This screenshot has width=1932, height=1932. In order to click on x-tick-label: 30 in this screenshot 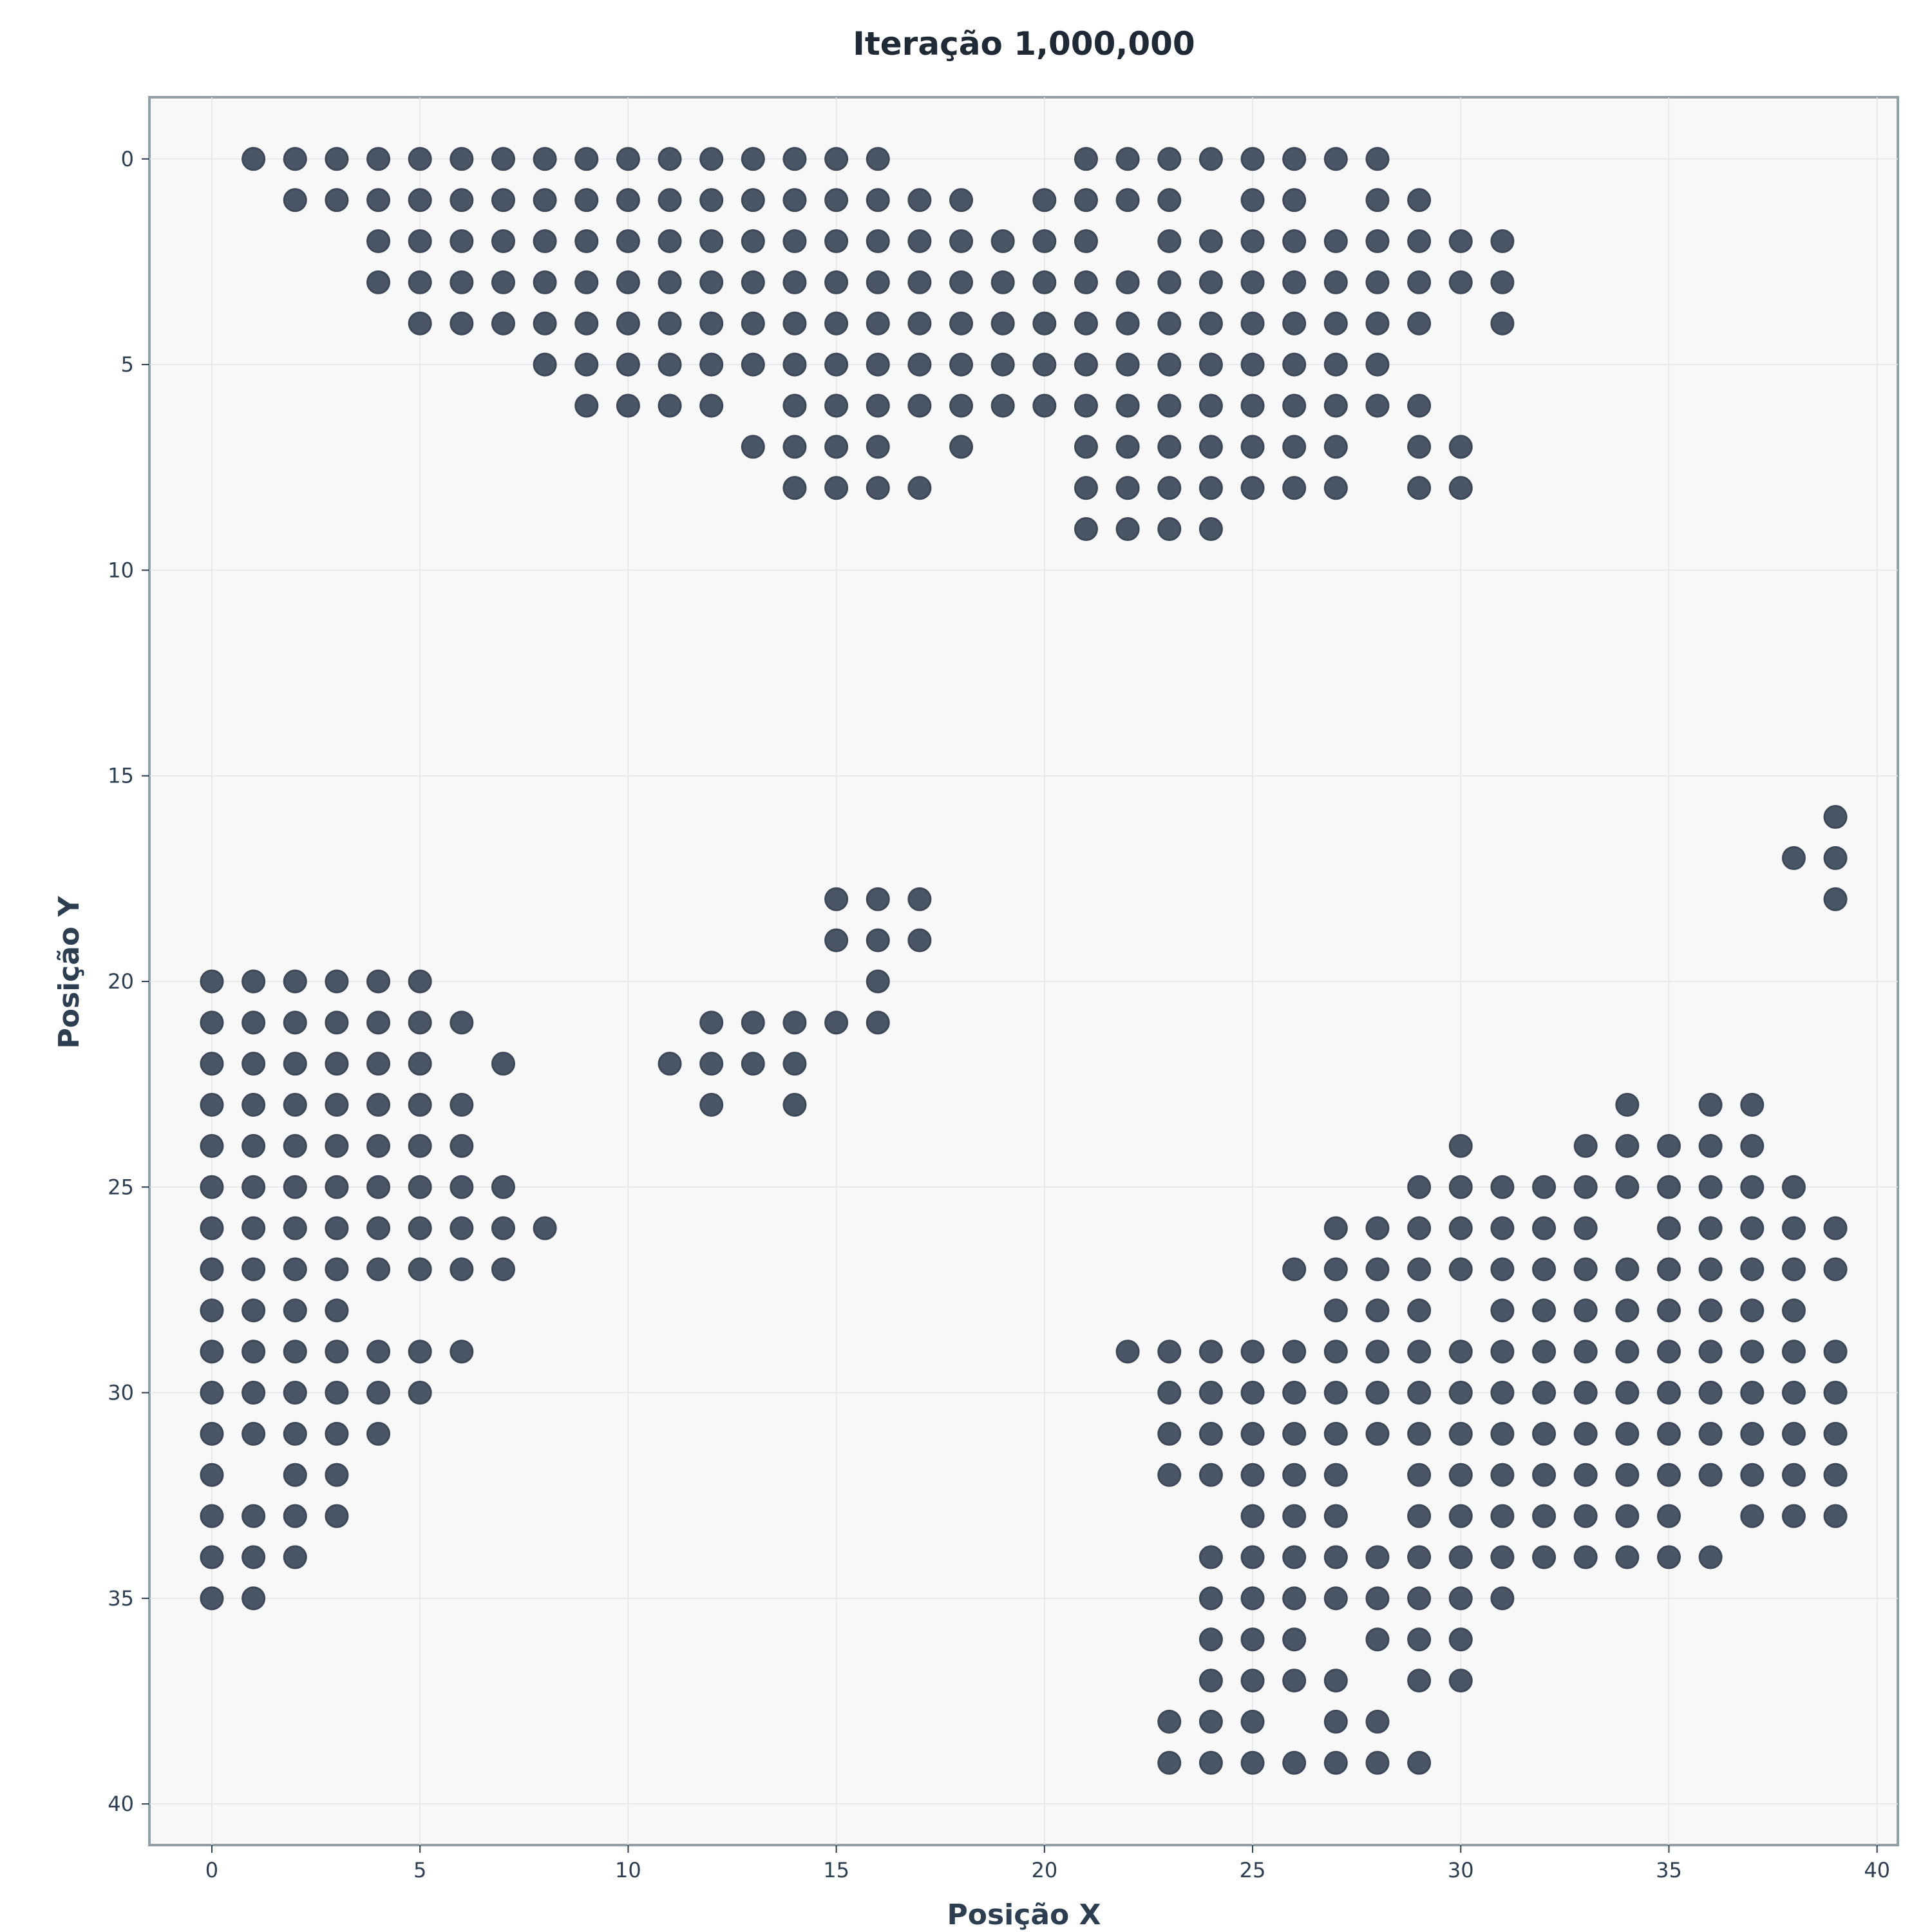, I will do `click(1461, 1870)`.